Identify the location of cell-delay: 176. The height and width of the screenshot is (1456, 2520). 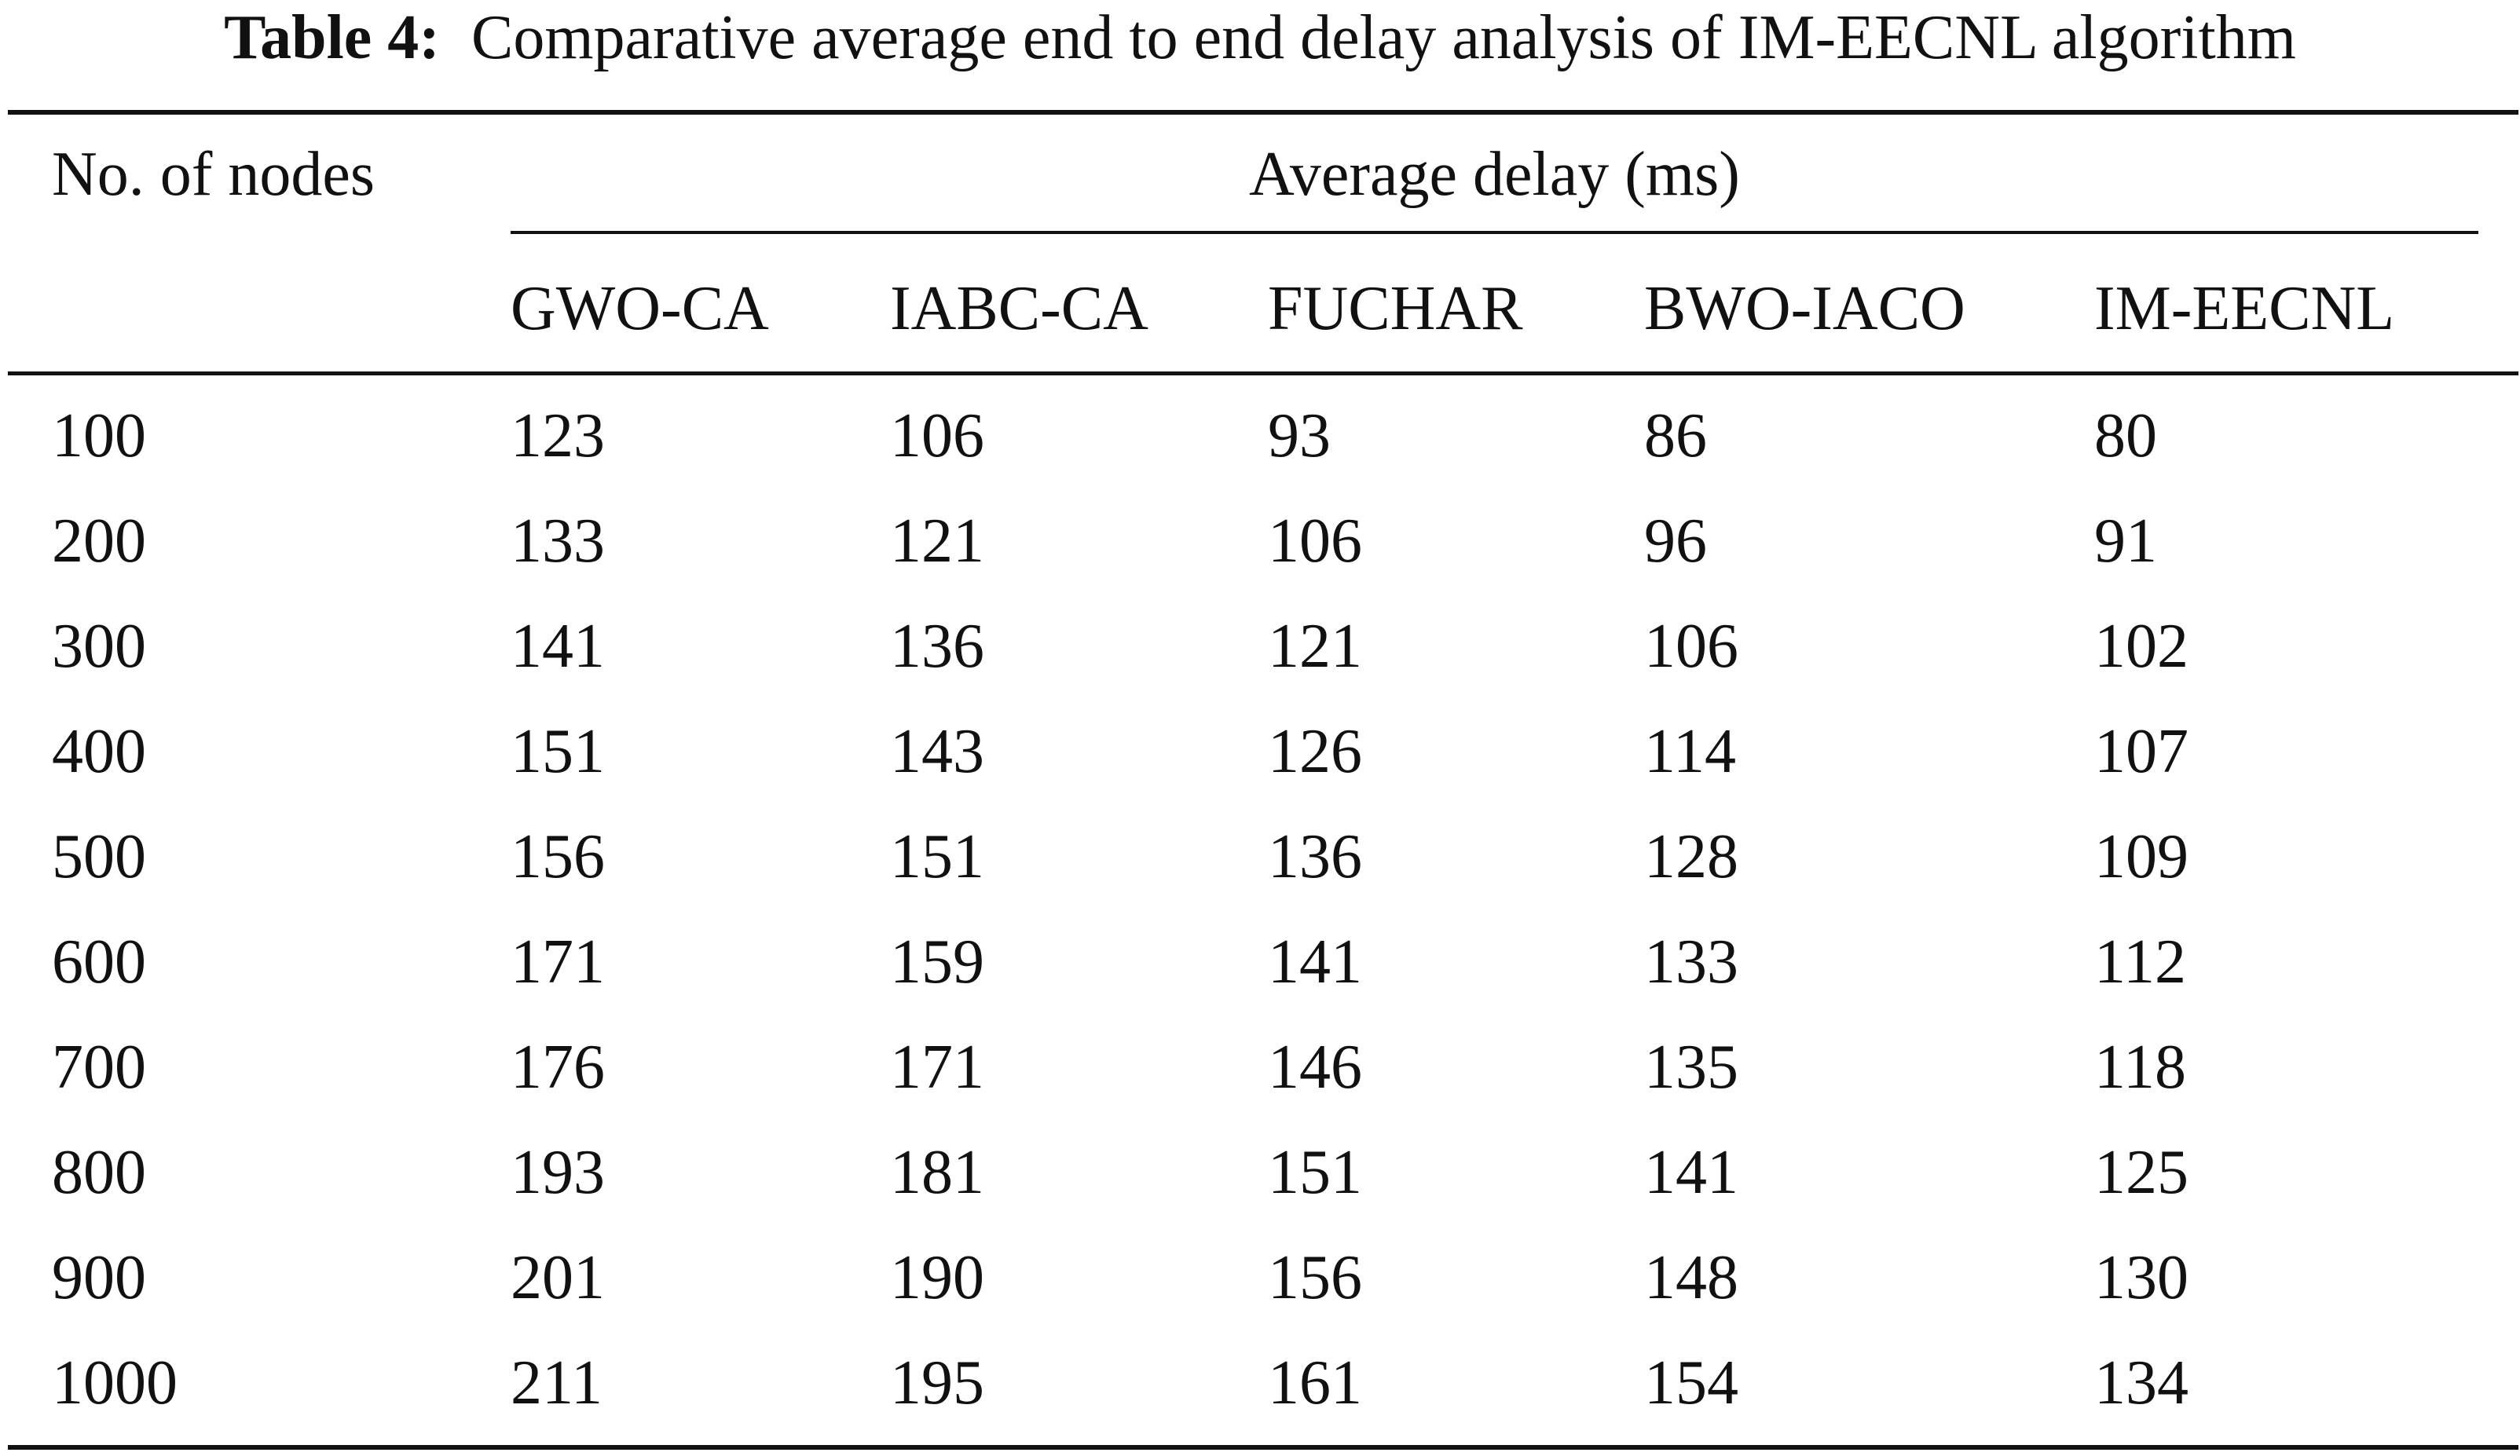
(558, 1067).